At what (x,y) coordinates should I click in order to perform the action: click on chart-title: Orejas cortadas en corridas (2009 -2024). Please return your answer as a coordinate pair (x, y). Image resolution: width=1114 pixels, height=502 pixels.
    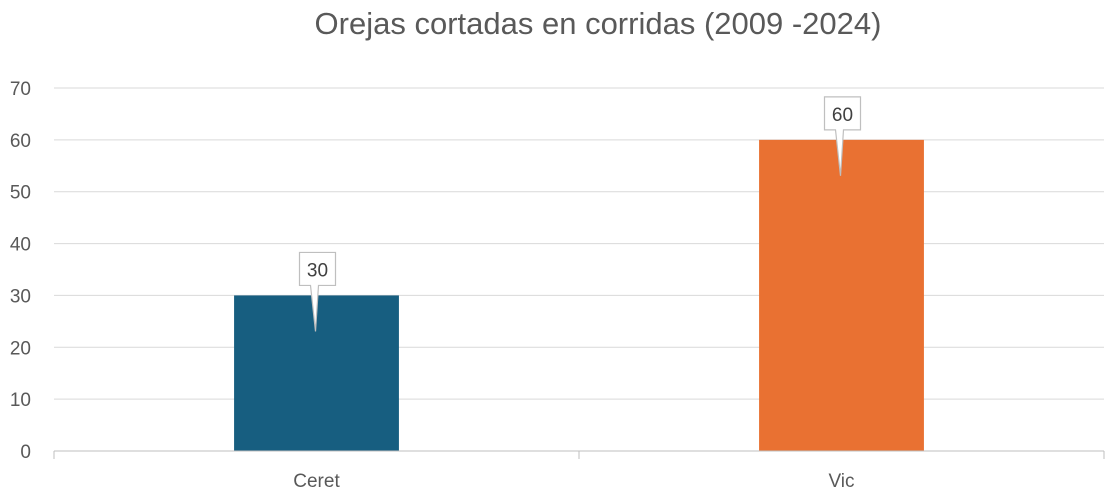
    Looking at the image, I should click on (598, 23).